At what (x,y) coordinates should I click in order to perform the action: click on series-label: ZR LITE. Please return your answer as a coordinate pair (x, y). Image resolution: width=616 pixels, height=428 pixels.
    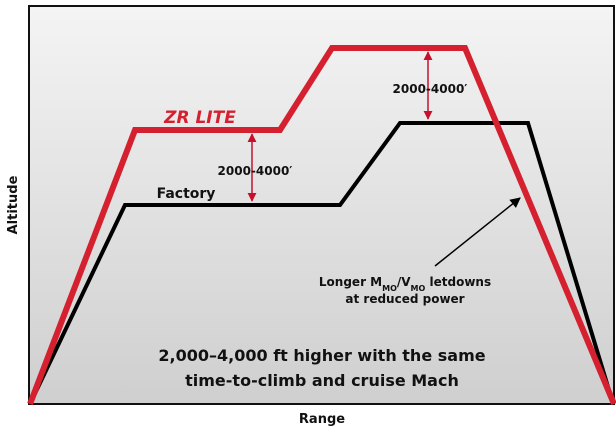
    Looking at the image, I should click on (199, 118).